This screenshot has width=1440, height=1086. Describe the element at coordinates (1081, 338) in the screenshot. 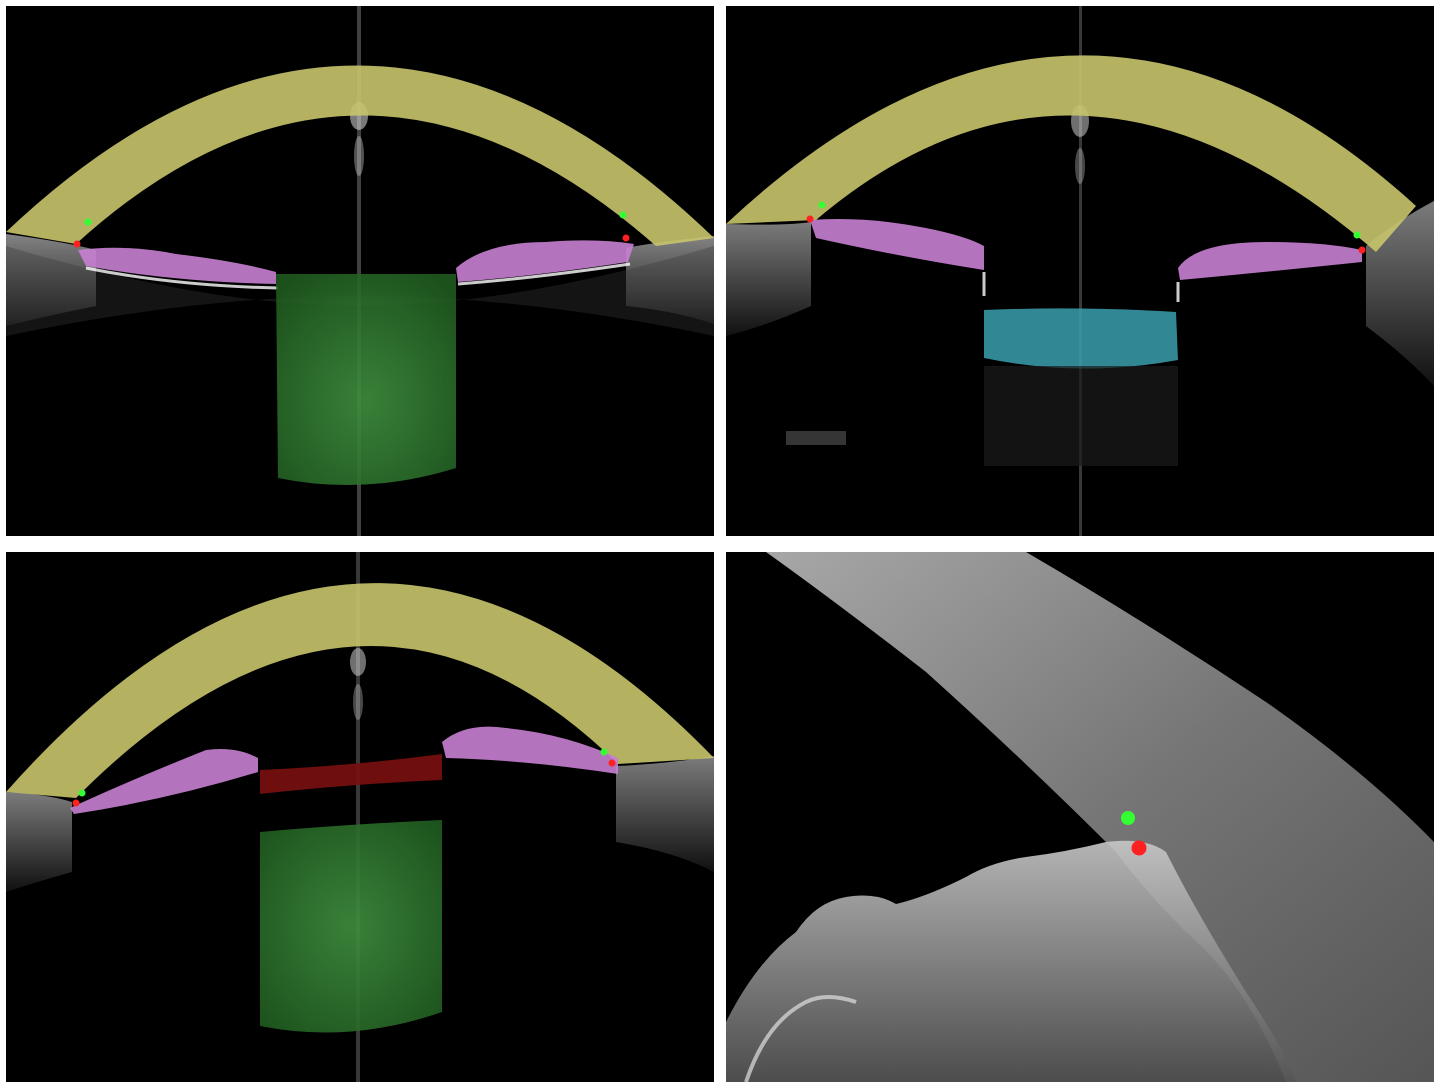

I see `lens-cyan-segment` at that location.